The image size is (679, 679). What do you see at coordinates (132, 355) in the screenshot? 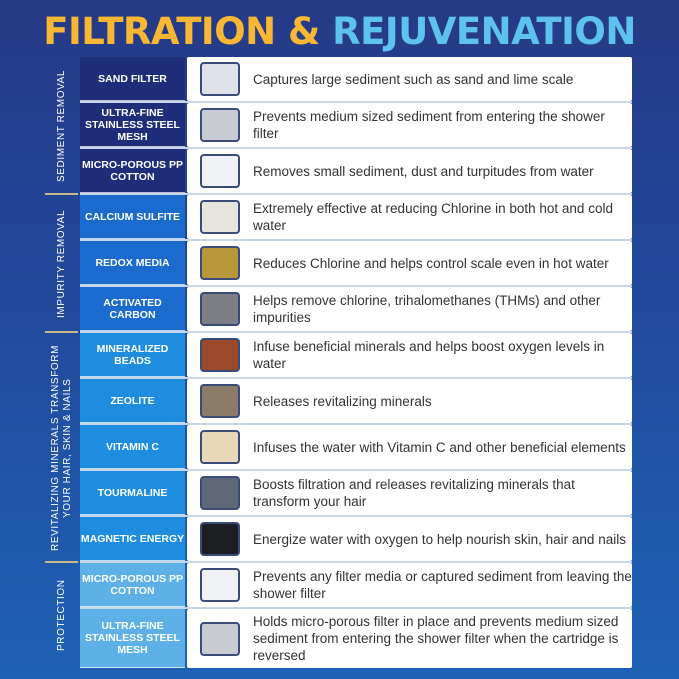
I see `layer-name: MINERALIZED BEADS` at bounding box center [132, 355].